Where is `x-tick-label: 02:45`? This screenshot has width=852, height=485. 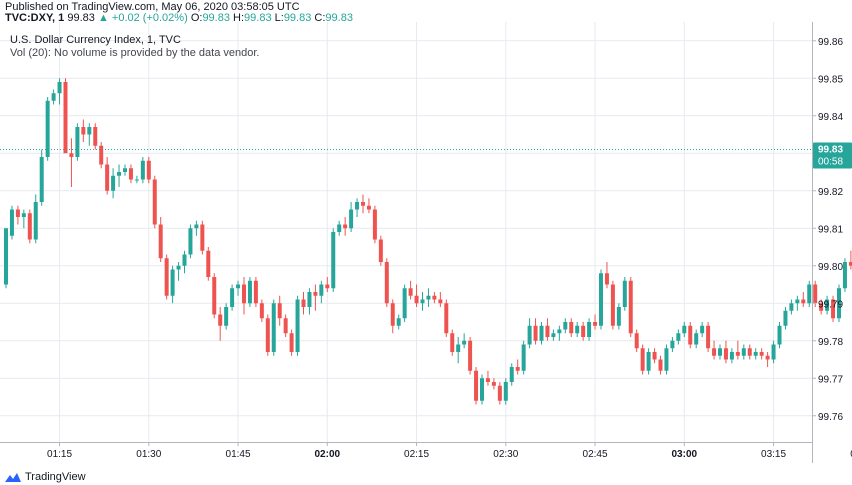 x-tick-label: 02:45 is located at coordinates (595, 454).